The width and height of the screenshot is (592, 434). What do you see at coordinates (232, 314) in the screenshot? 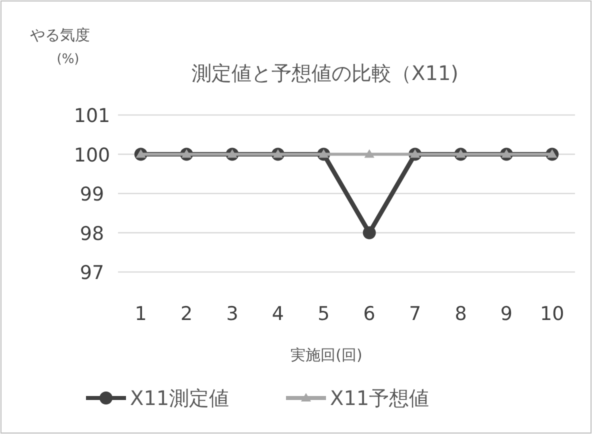
I see `x-tick-label: 3` at bounding box center [232, 314].